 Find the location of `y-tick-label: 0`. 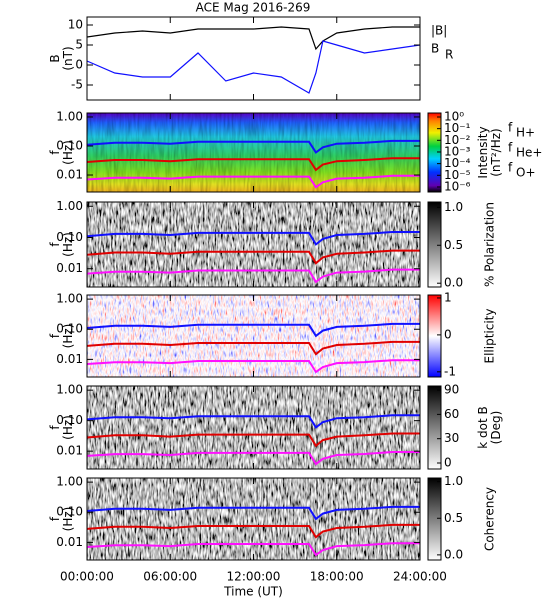

y-tick-label: 0 is located at coordinates (79, 65).